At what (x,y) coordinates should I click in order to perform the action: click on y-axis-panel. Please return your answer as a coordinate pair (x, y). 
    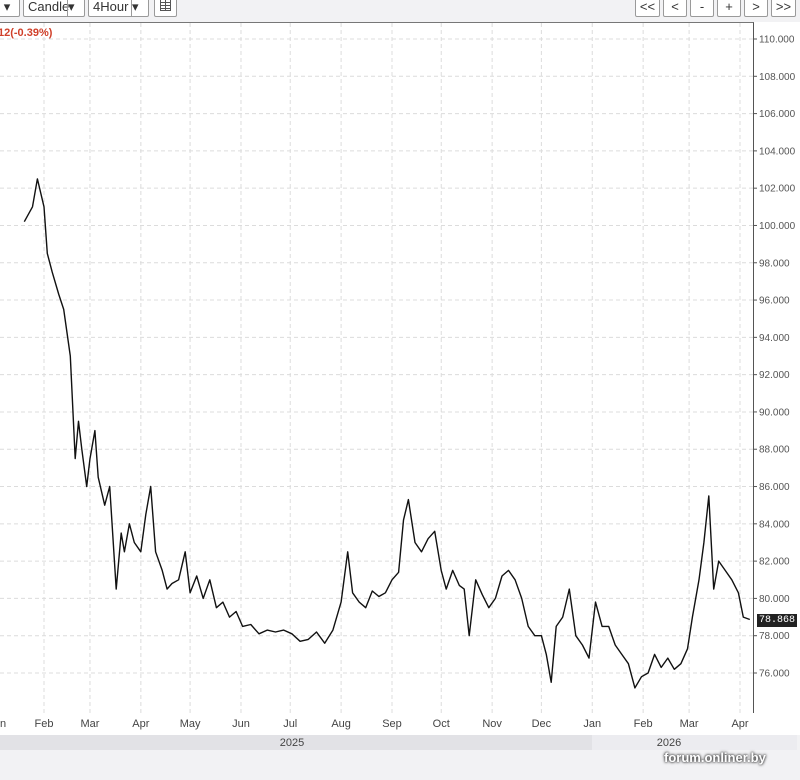
    Looking at the image, I should click on (777, 378).